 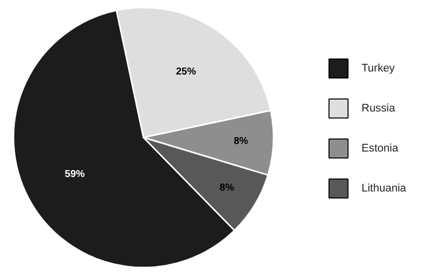 What do you see at coordinates (186, 72) in the screenshot?
I see `data-label: 25%` at bounding box center [186, 72].